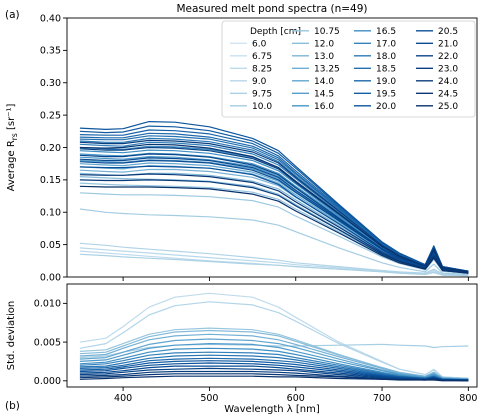 The width and height of the screenshot is (500, 417). What do you see at coordinates (47, 304) in the screenshot?
I see `b-ytick-label: 0.010` at bounding box center [47, 304].